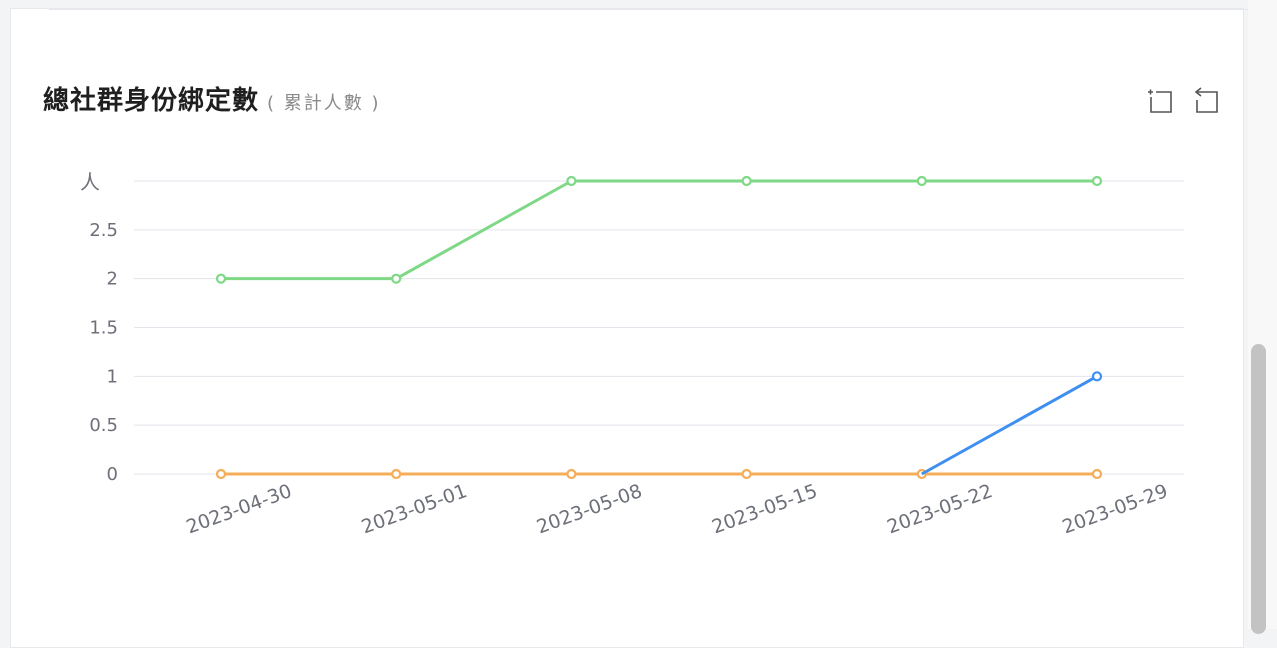 This screenshot has width=1277, height=648. Describe the element at coordinates (1183, 101) in the screenshot. I see `chart-toolbar` at that location.